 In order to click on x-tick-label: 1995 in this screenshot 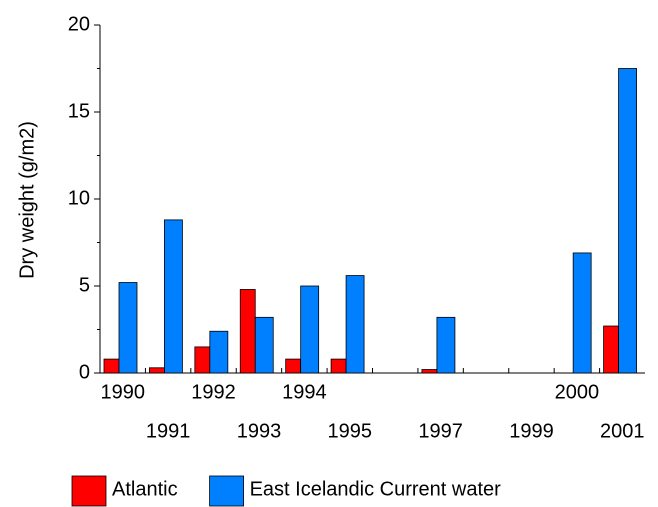, I will do `click(350, 431)`.